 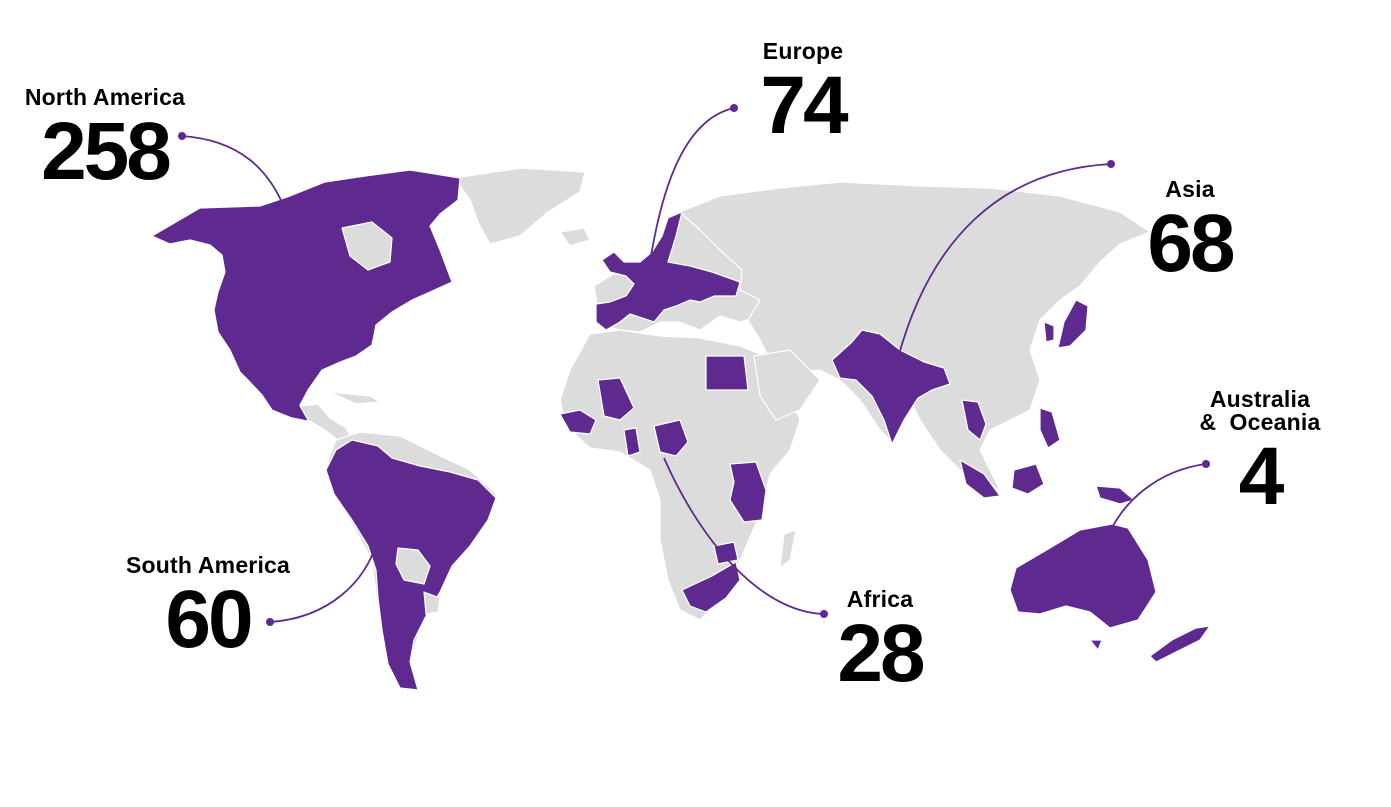 What do you see at coordinates (632, 442) in the screenshot?
I see `ghana-shape` at bounding box center [632, 442].